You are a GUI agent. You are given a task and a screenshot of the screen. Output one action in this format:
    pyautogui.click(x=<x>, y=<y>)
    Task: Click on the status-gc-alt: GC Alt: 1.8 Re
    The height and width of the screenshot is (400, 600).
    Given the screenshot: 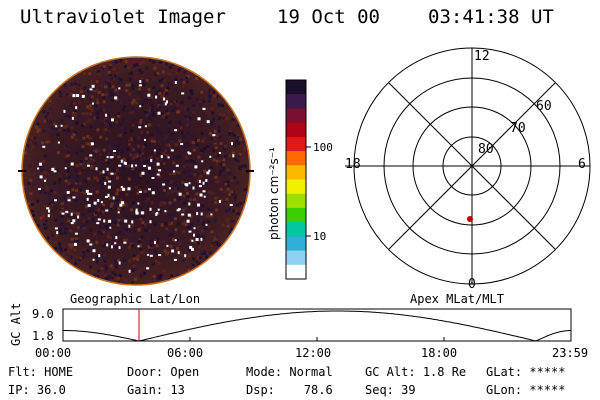 What is the action you would take?
    pyautogui.click(x=416, y=372)
    